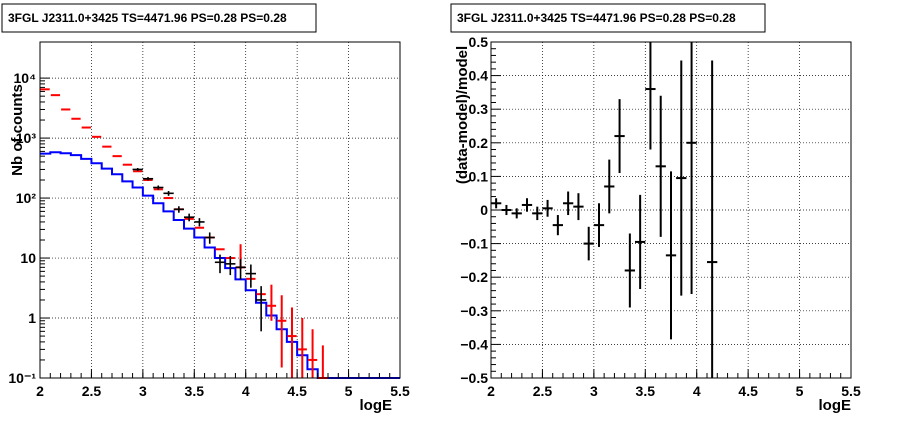 The height and width of the screenshot is (421, 898). Describe the element at coordinates (199, 250) in the screenshot. I see `left-data-series` at that location.